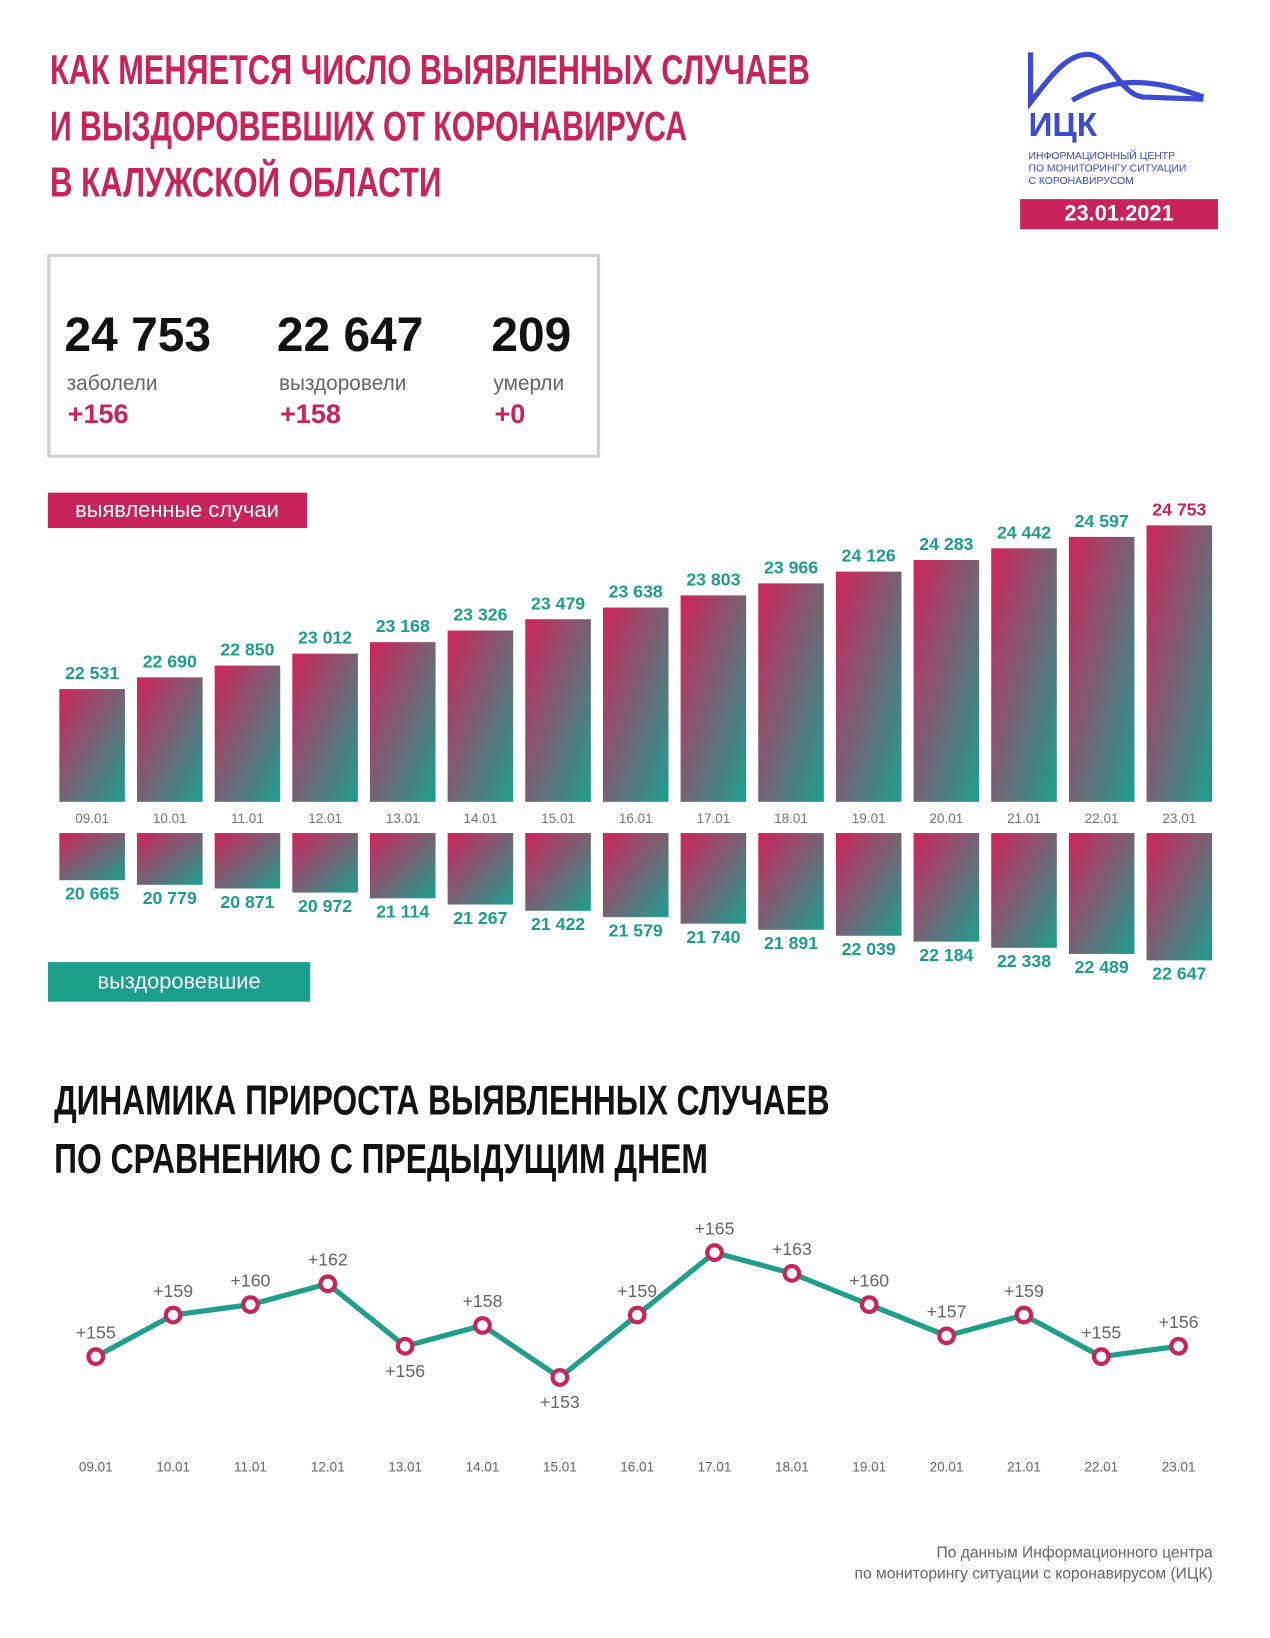  What do you see at coordinates (715, 1228) in the screenshot?
I see `data-label: +165` at bounding box center [715, 1228].